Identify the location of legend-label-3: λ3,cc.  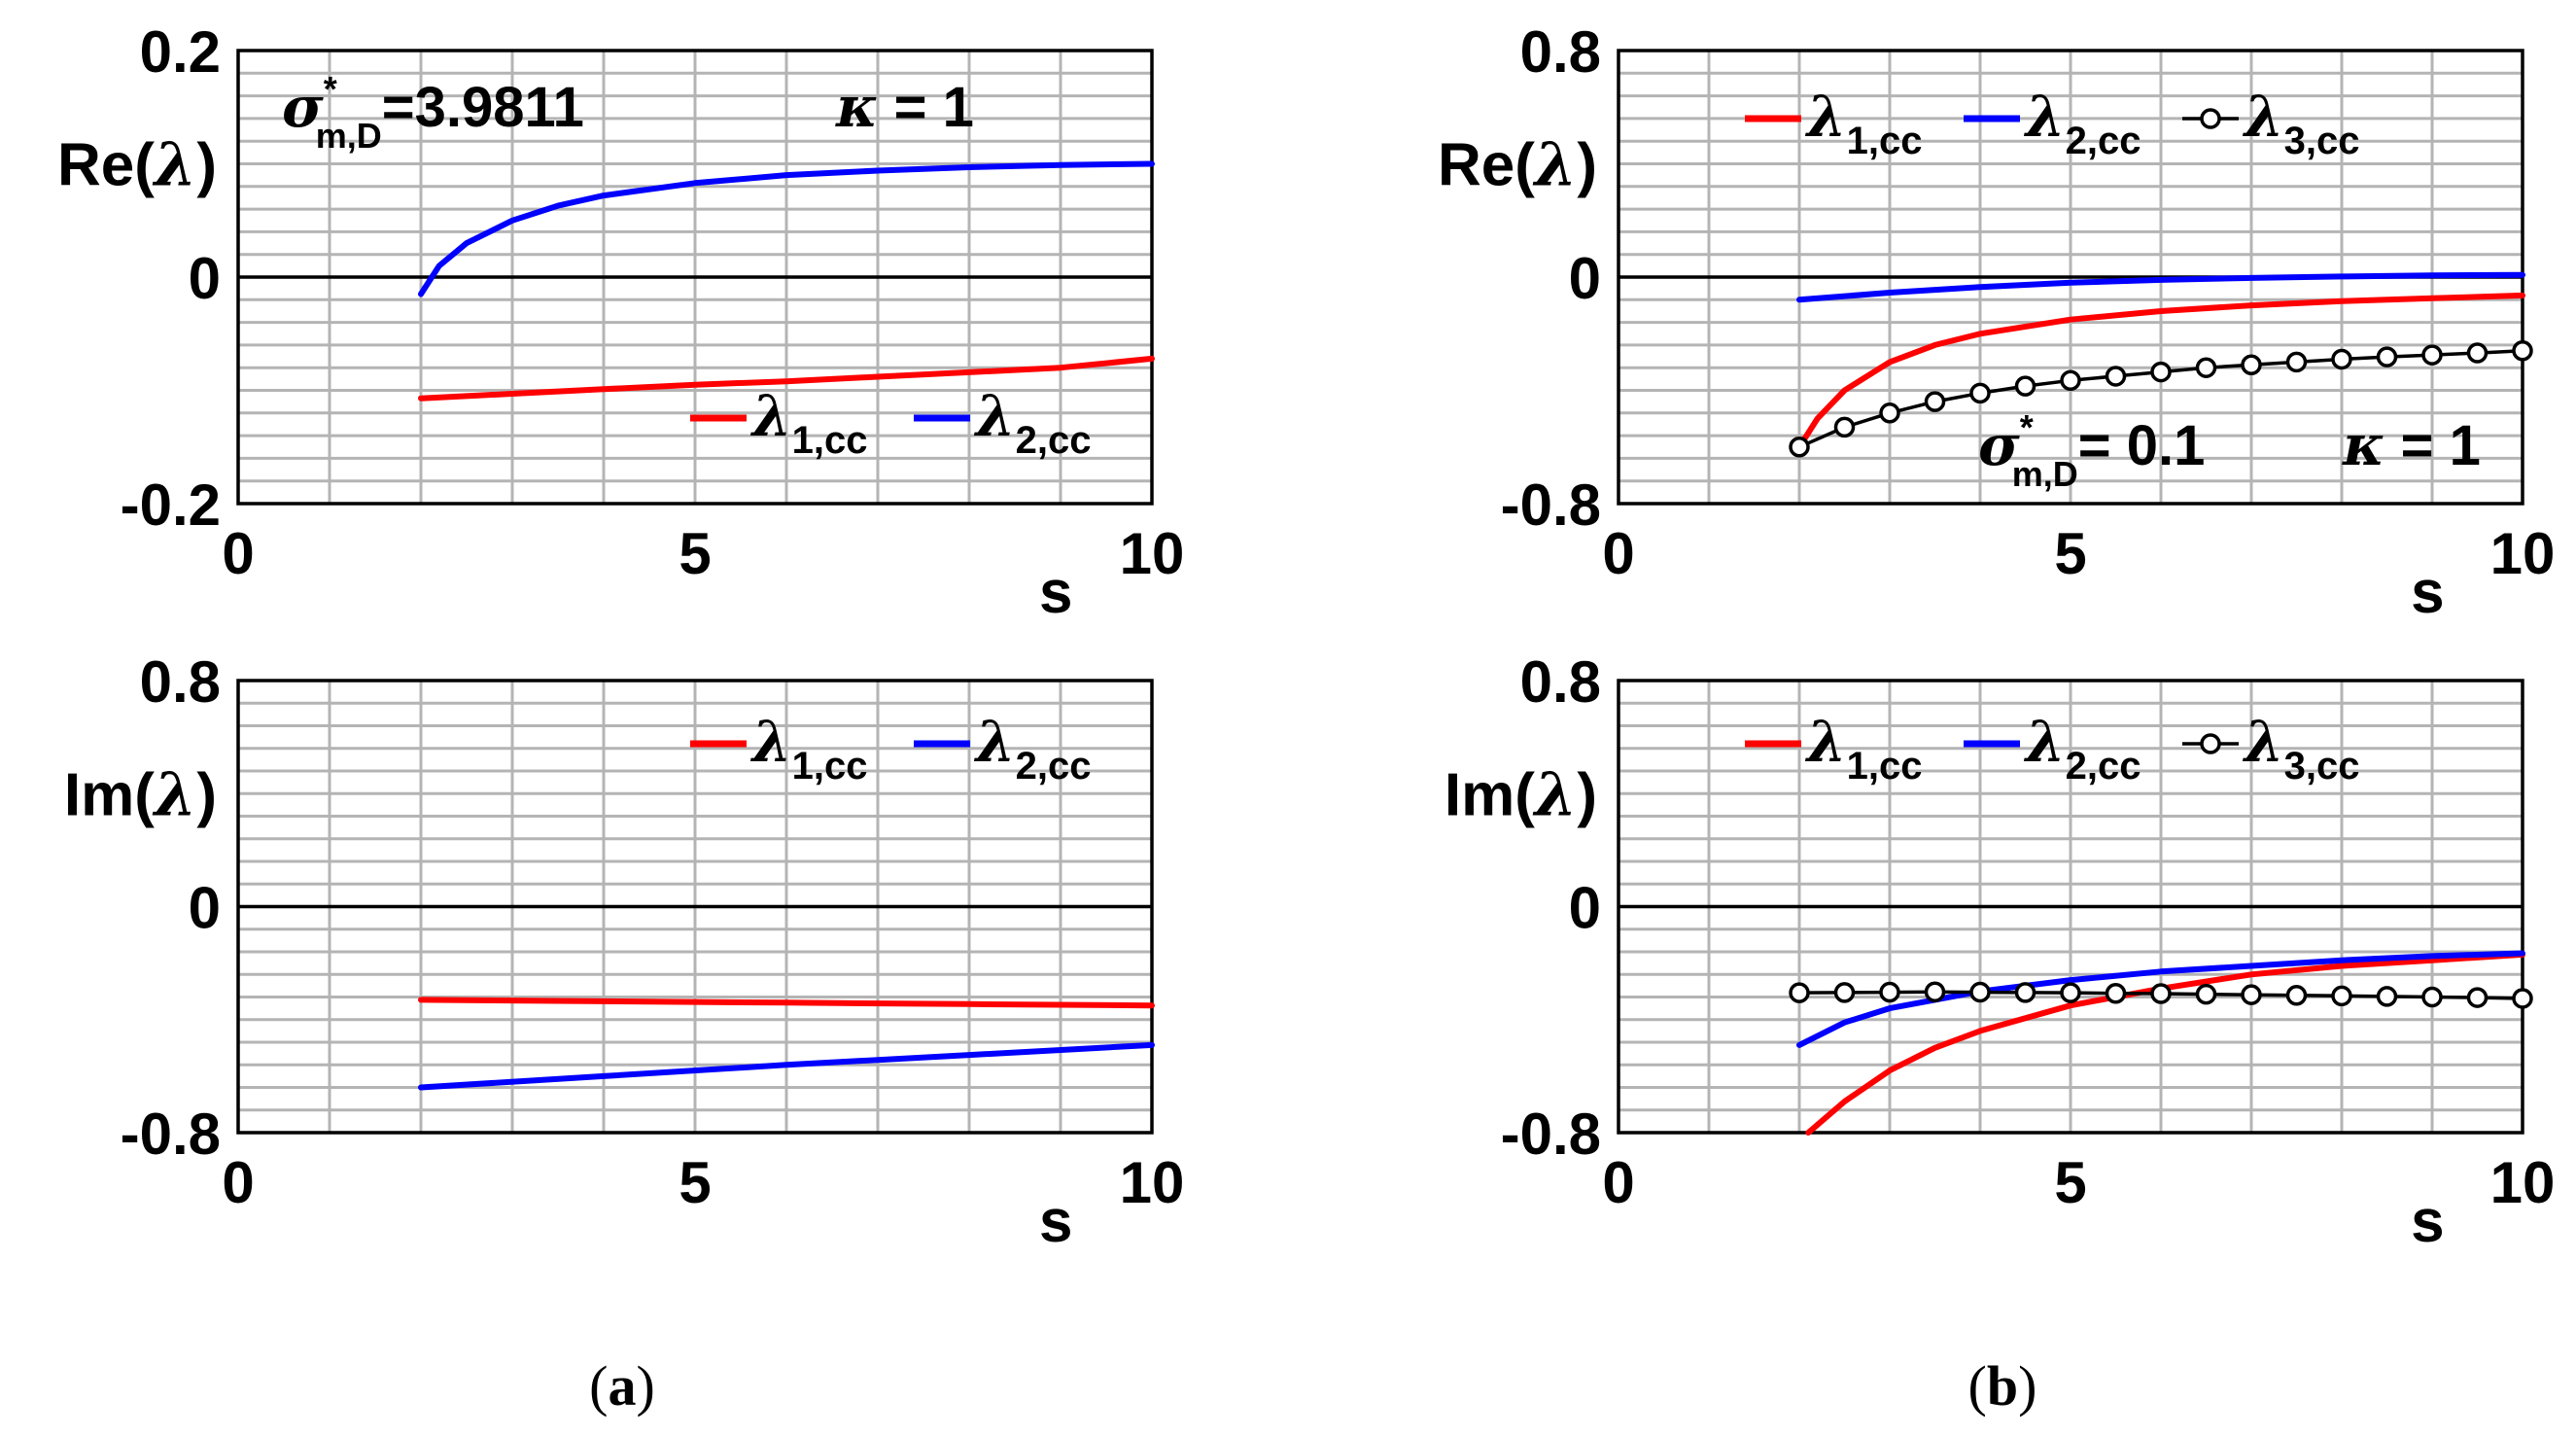
(2301, 123).